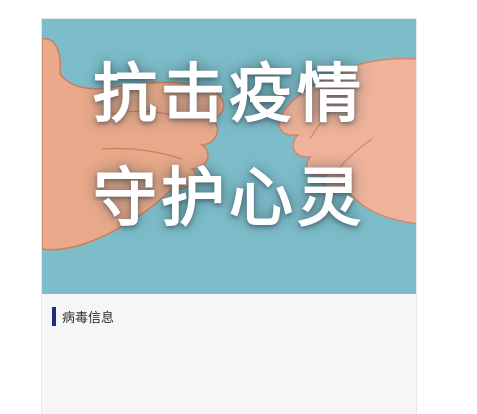 The image size is (477, 414). I want to click on section-header: 病毒信息, so click(83, 316).